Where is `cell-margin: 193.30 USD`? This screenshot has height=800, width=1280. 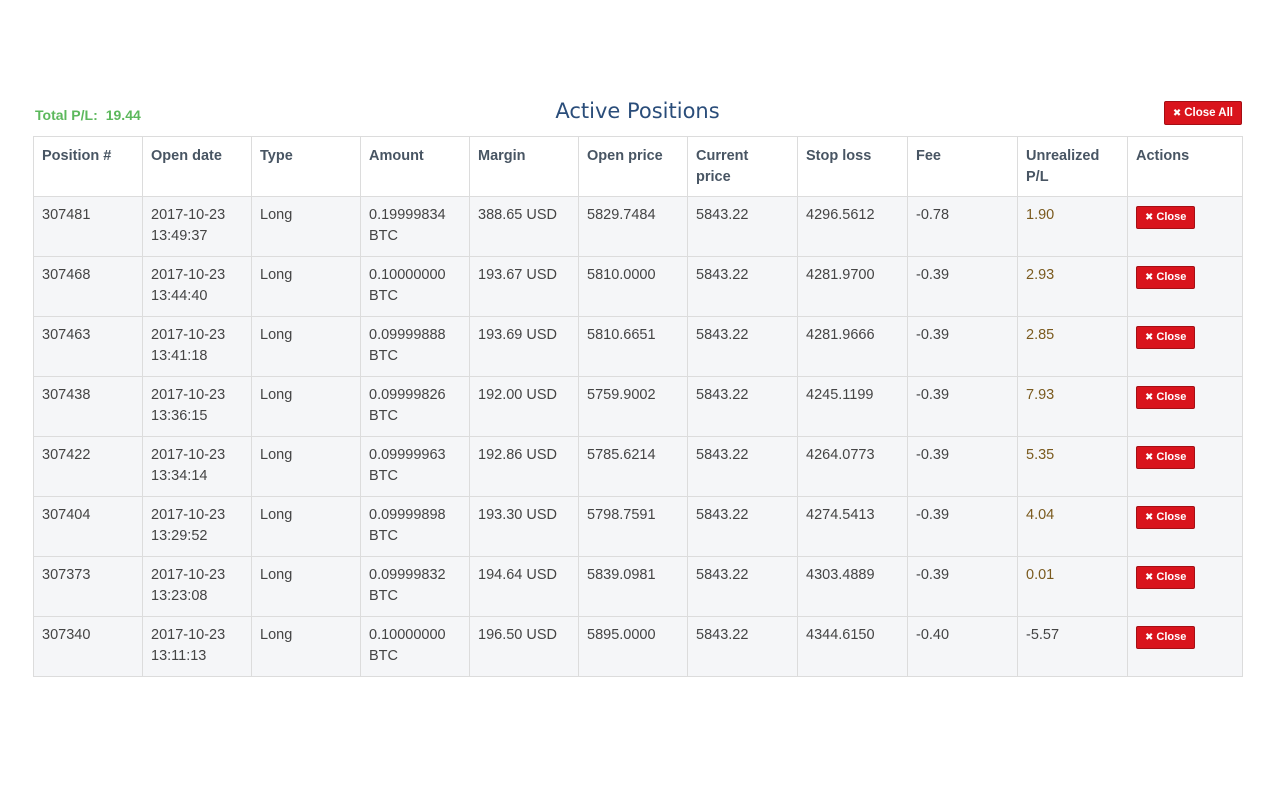 cell-margin: 193.30 USD is located at coordinates (524, 526).